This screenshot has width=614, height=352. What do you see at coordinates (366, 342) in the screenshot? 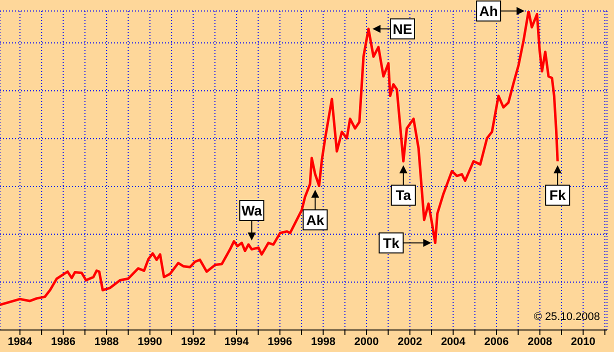
I see `x-tick-label: 2000` at bounding box center [366, 342].